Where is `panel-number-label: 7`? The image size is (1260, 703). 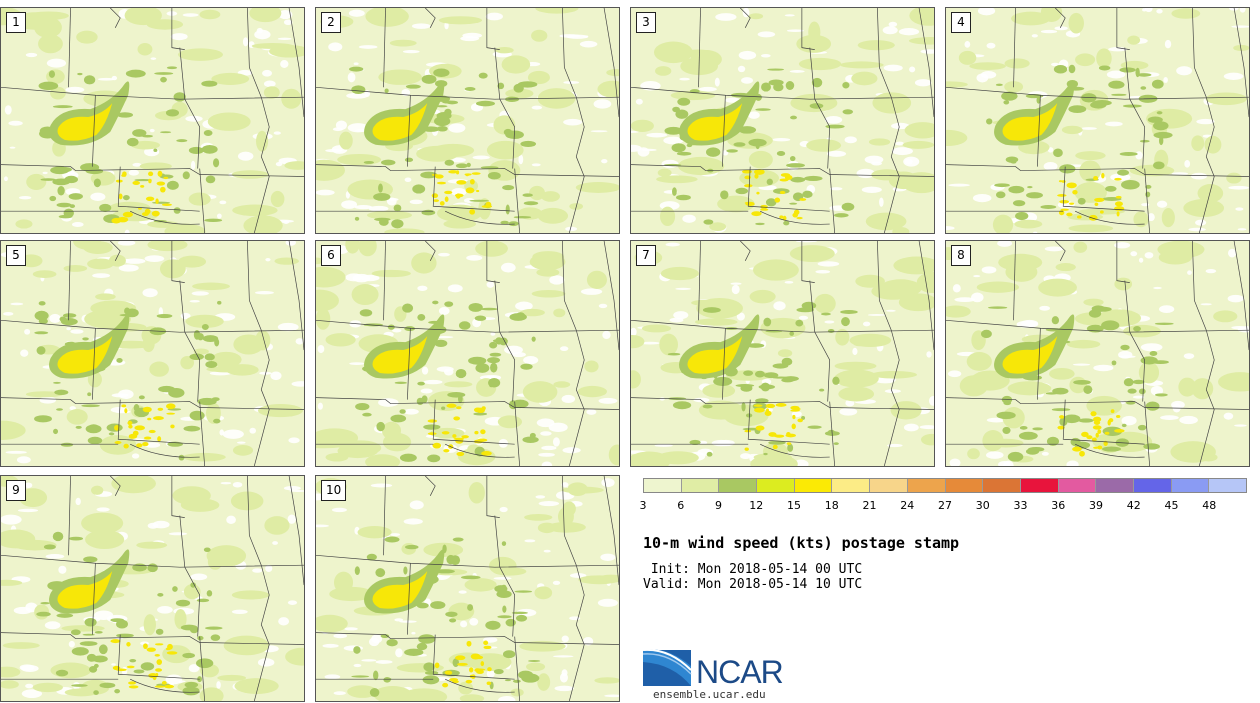
panel-number-label: 7 is located at coordinates (646, 255).